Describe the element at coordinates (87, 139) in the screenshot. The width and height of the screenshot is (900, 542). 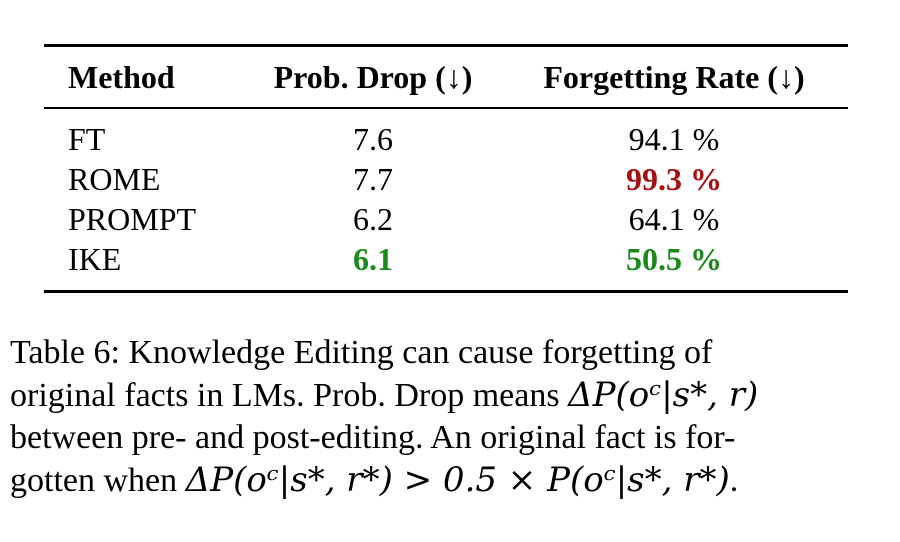
I see `row-ft-method: FT` at that location.